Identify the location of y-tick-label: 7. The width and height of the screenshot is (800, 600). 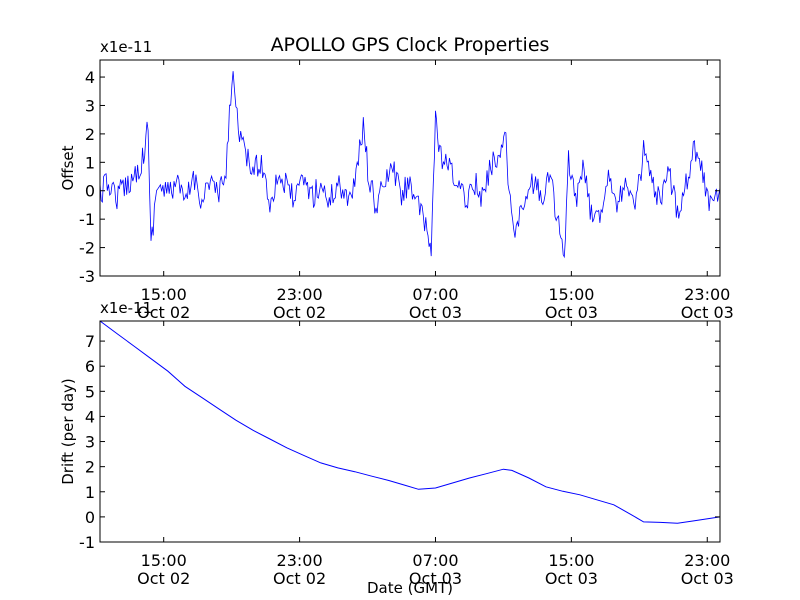
(90, 341).